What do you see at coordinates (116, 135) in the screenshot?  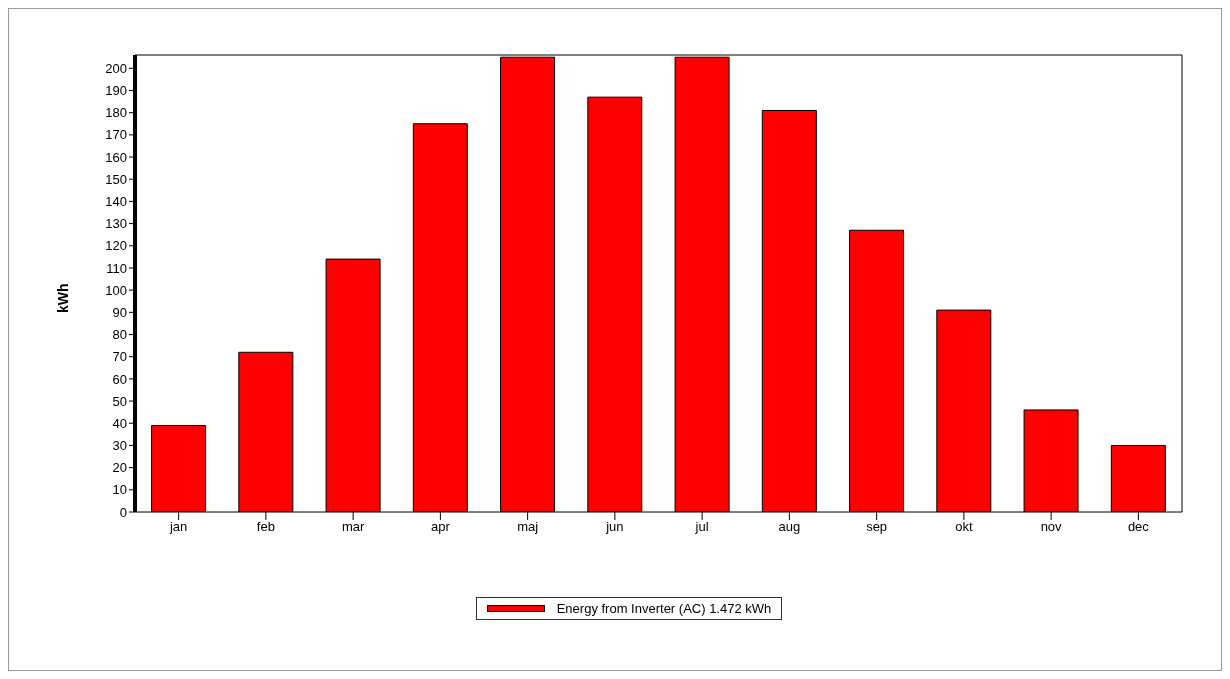 I see `y-tick-label: 170` at bounding box center [116, 135].